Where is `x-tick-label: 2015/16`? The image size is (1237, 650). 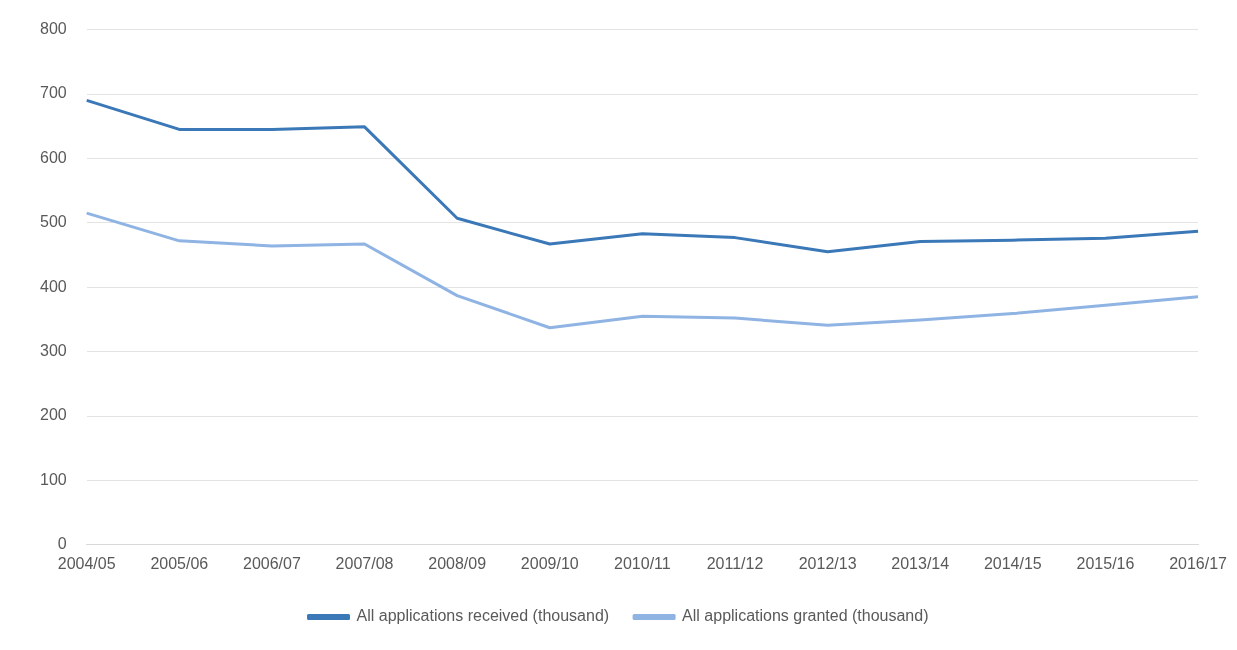
x-tick-label: 2015/16 is located at coordinates (1105, 563).